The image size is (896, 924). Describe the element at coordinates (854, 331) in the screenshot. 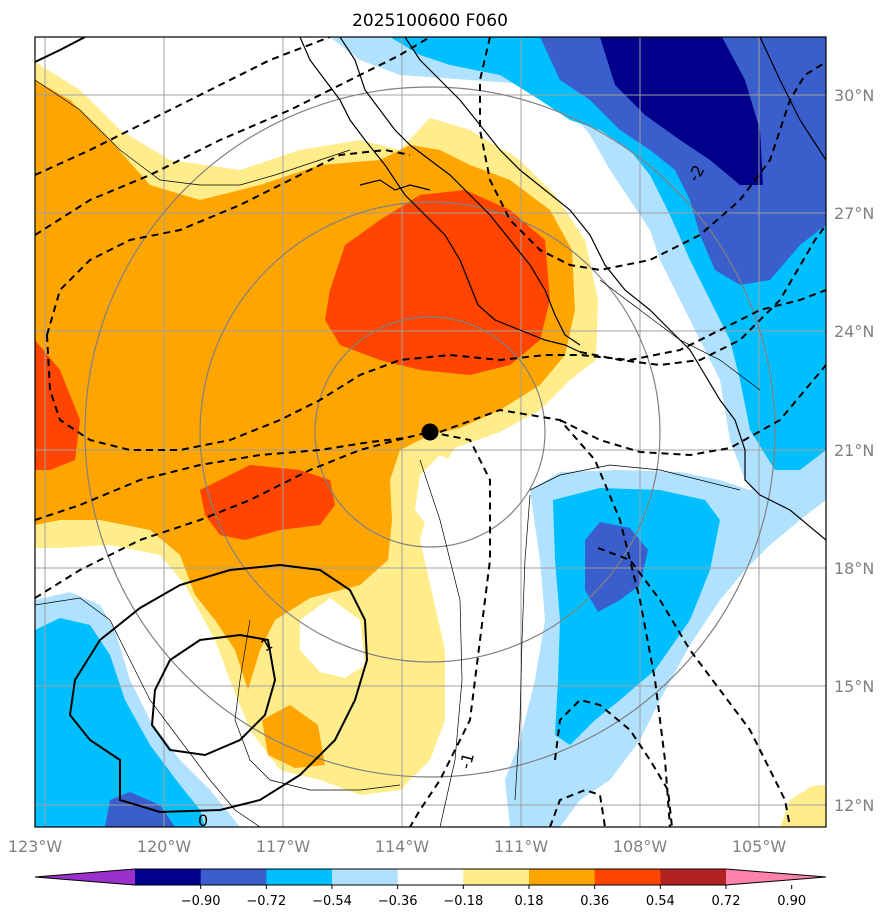

I see `lat-label-24n: 24°N` at that location.